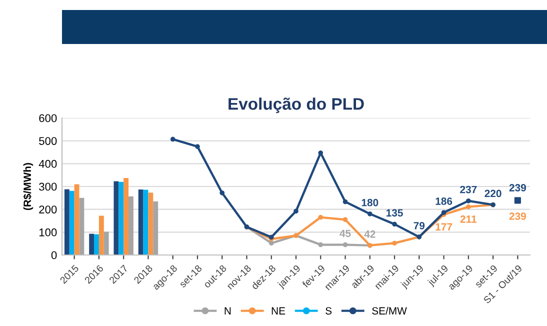 The width and height of the screenshot is (547, 326). Describe the element at coordinates (444, 201) in the screenshot. I see `data-label: 186` at that location.